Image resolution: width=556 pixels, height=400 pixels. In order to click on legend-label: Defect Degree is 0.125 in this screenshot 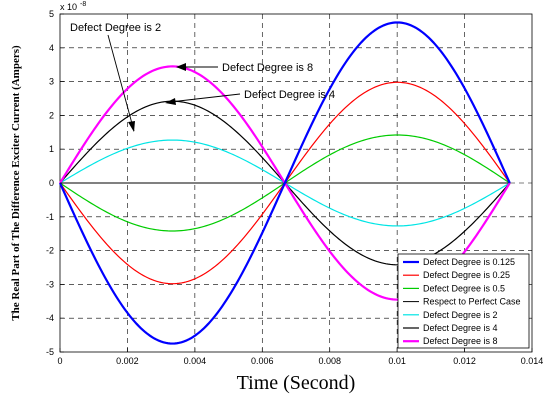, I will do `click(469, 262)`.